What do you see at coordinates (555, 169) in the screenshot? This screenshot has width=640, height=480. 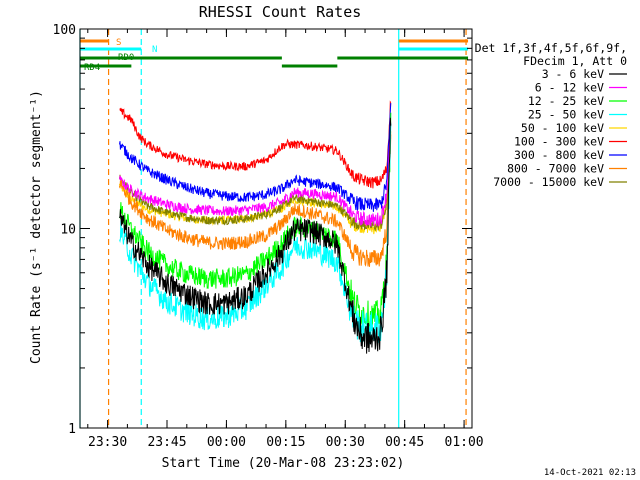 I see `legend-label-7: 800 - 7000 keV` at bounding box center [555, 169].